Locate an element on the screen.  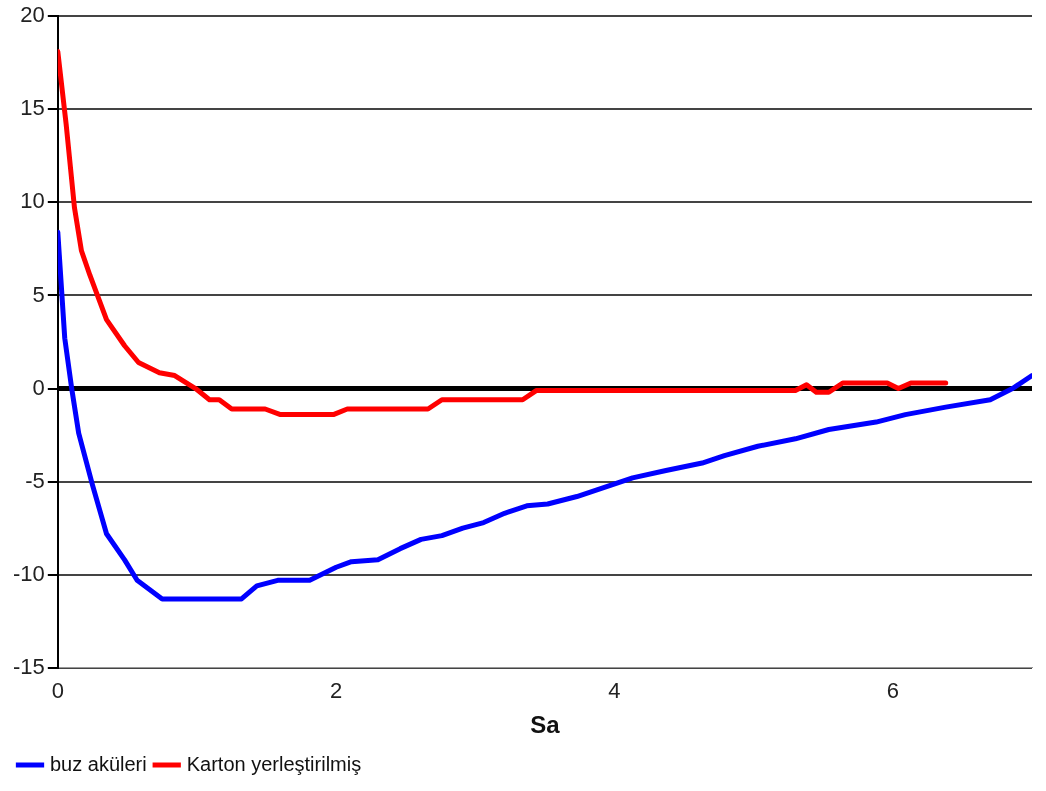
y-tick-label: -5 is located at coordinates (35, 480).